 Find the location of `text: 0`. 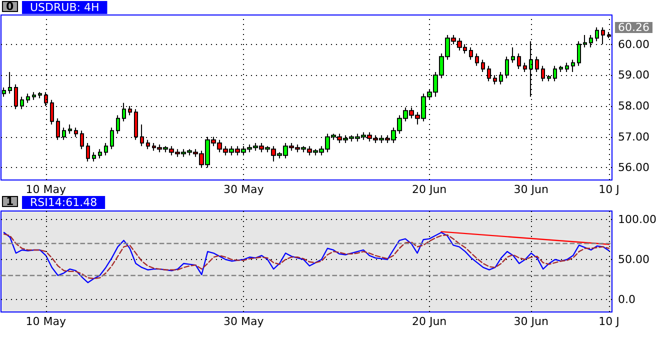

text: 0 is located at coordinates (10, 6).